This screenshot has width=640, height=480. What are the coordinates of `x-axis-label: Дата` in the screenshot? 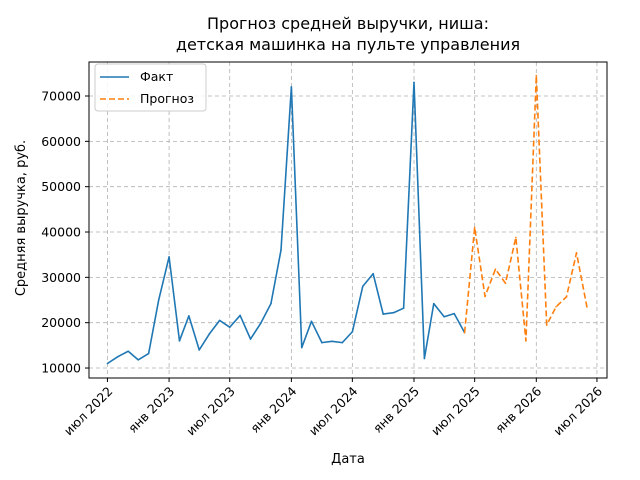 It's located at (348, 459).